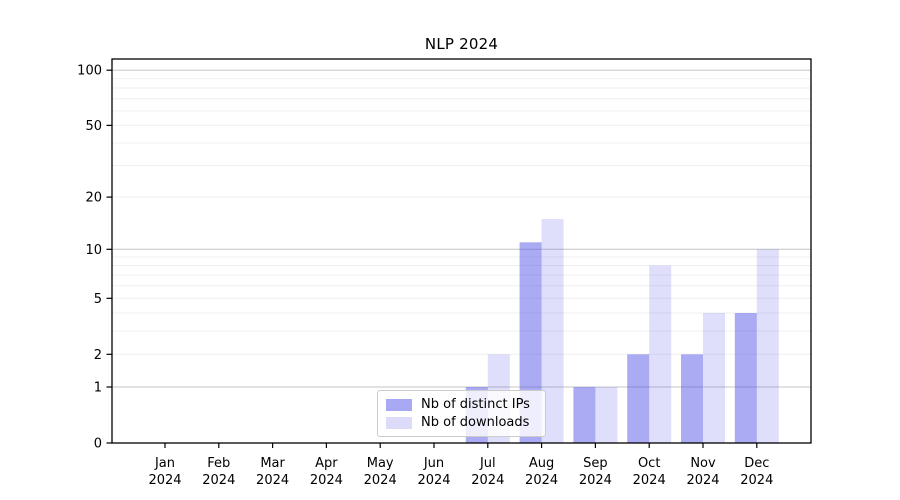  Describe the element at coordinates (692, 398) in the screenshot. I see `bar-nov-distinct-ips` at that location.